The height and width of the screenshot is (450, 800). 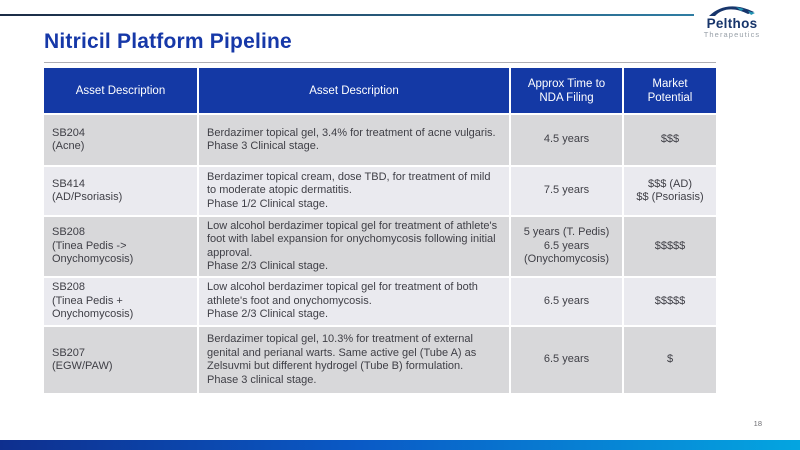 What do you see at coordinates (121, 192) in the screenshot?
I see `asset-cell: SB414 (AD/Psoriasis)` at bounding box center [121, 192].